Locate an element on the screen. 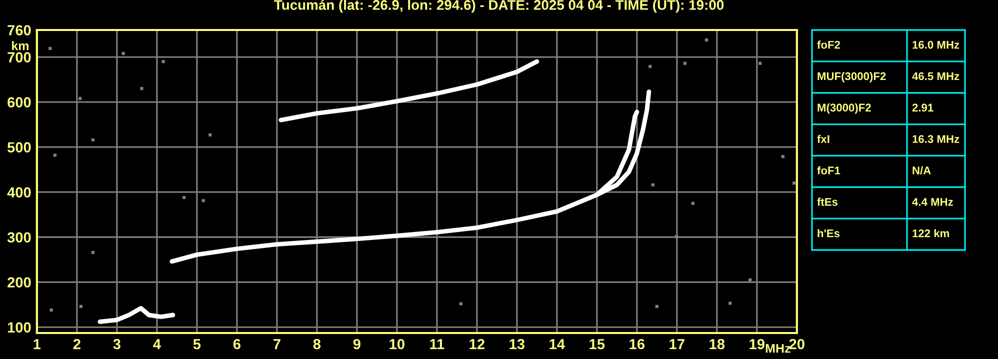 This screenshot has height=359, width=998. text: M(3000)F2 is located at coordinates (844, 108).